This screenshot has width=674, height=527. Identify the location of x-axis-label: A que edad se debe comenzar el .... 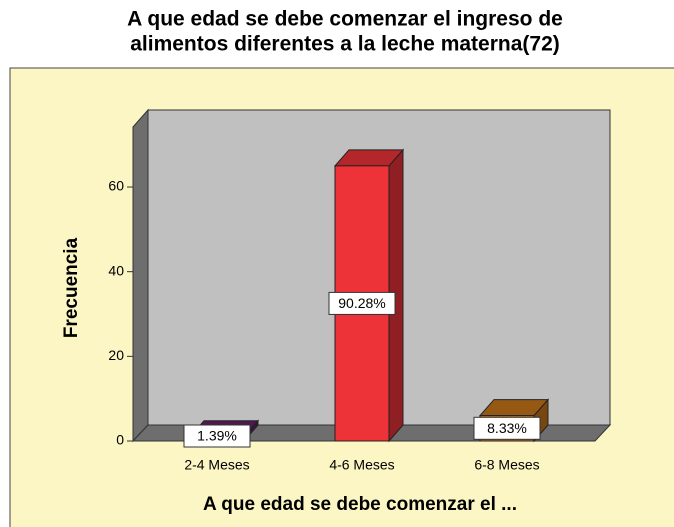
(360, 504).